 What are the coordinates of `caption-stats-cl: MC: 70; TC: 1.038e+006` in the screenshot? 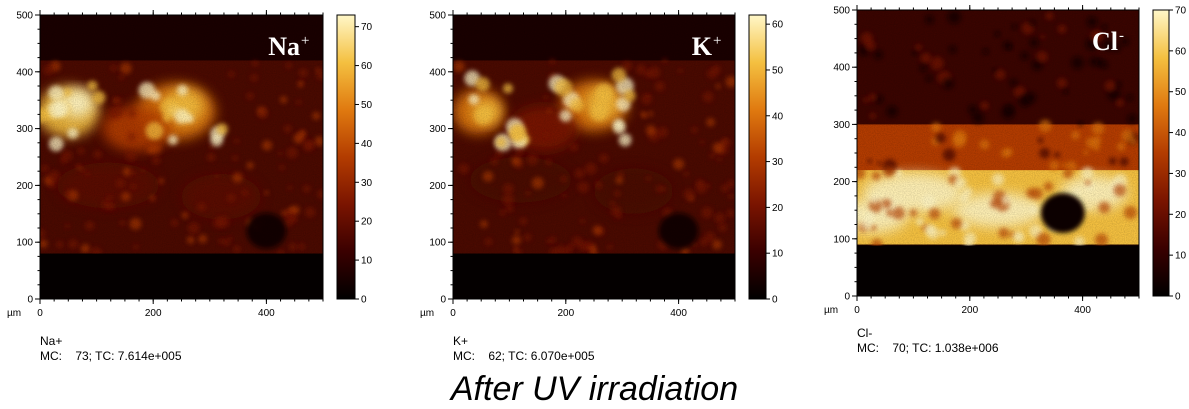 It's located at (928, 348).